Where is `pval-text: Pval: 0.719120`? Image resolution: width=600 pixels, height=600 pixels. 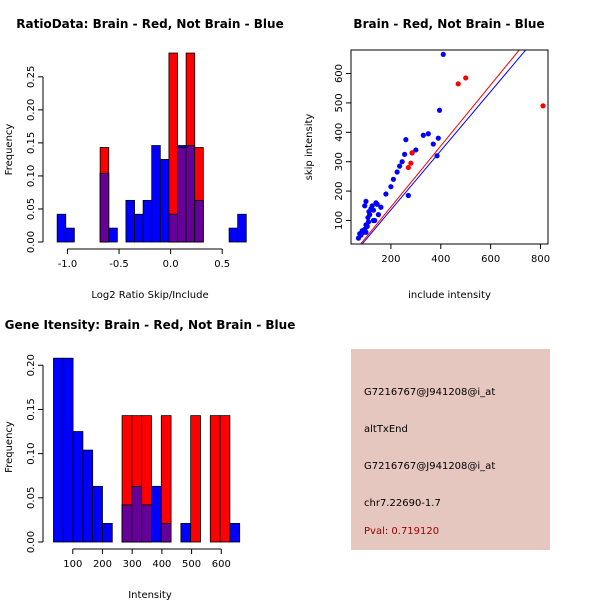
pval-text: Pval: 0.719120 is located at coordinates (402, 531).